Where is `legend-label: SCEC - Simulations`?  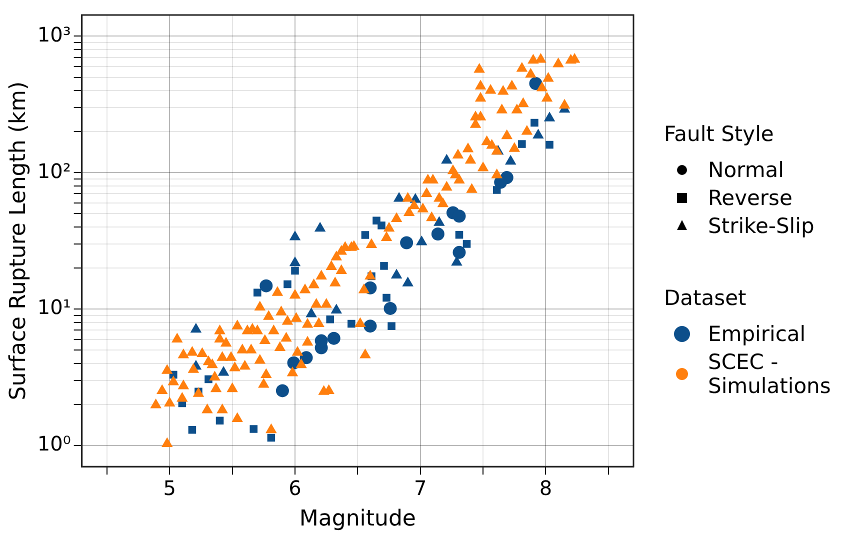
legend-label: SCEC - Simulations is located at coordinates (770, 374).